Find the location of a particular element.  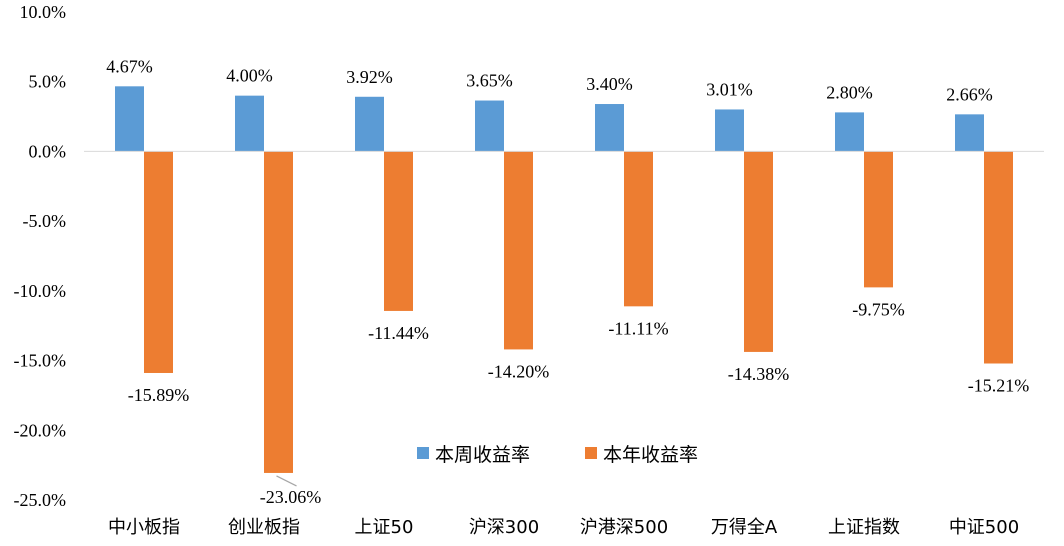

data-label-yearly: -14.20% is located at coordinates (519, 371).